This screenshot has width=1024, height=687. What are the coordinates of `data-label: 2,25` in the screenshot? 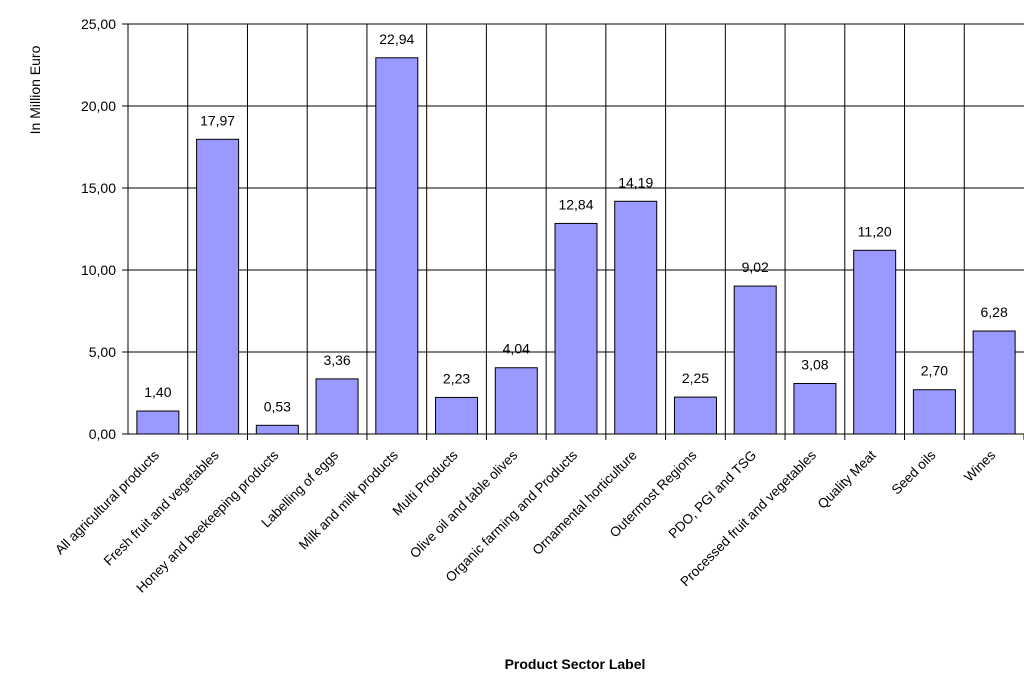 It's located at (695, 378).